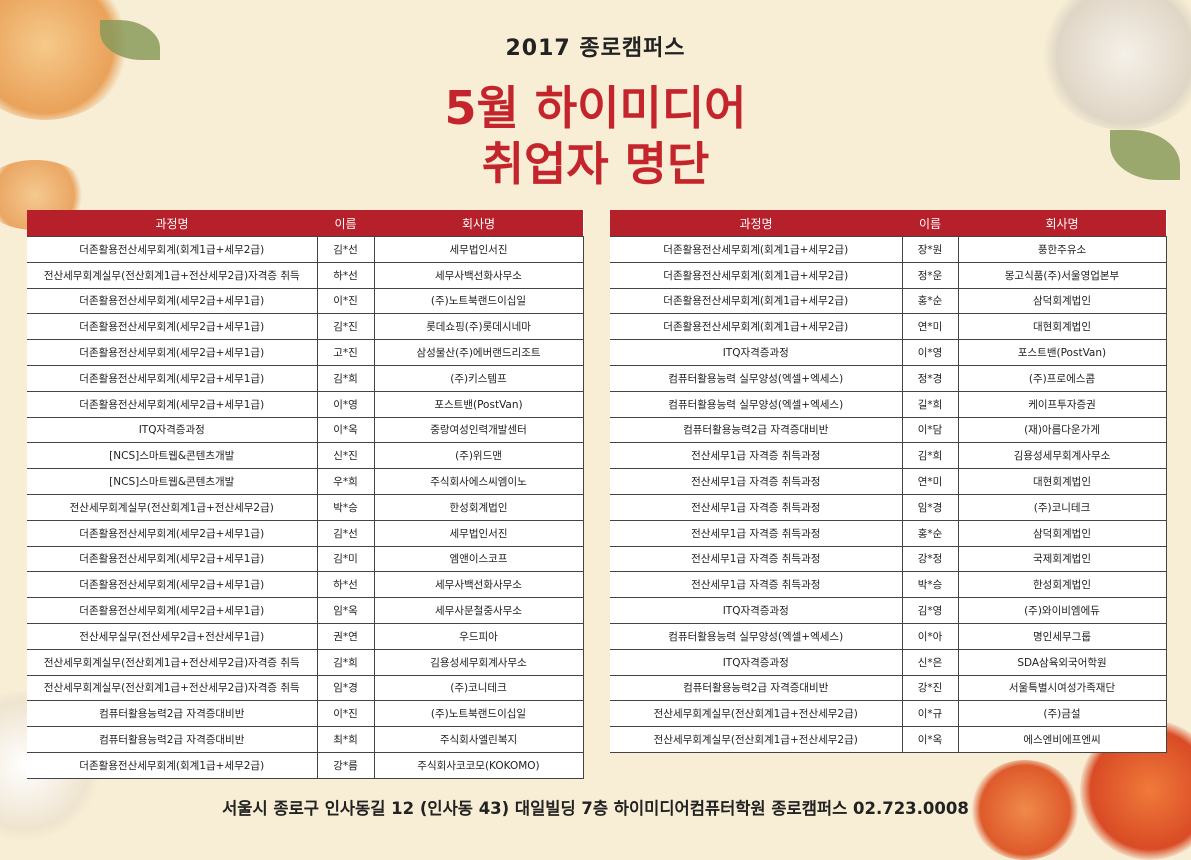 The width and height of the screenshot is (1191, 860). What do you see at coordinates (478, 739) in the screenshot?
I see `company-cell: 주식회사엘린복지` at bounding box center [478, 739].